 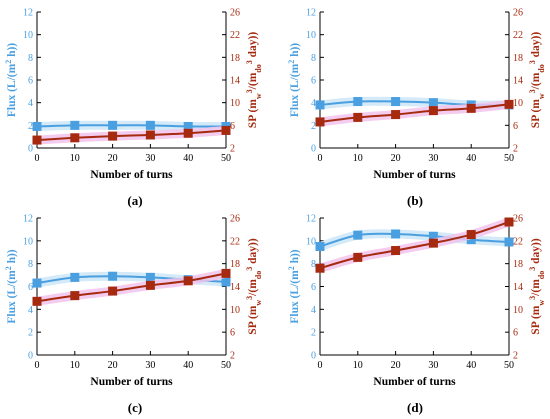 I want to click on sp-series-line, so click(x=414, y=113).